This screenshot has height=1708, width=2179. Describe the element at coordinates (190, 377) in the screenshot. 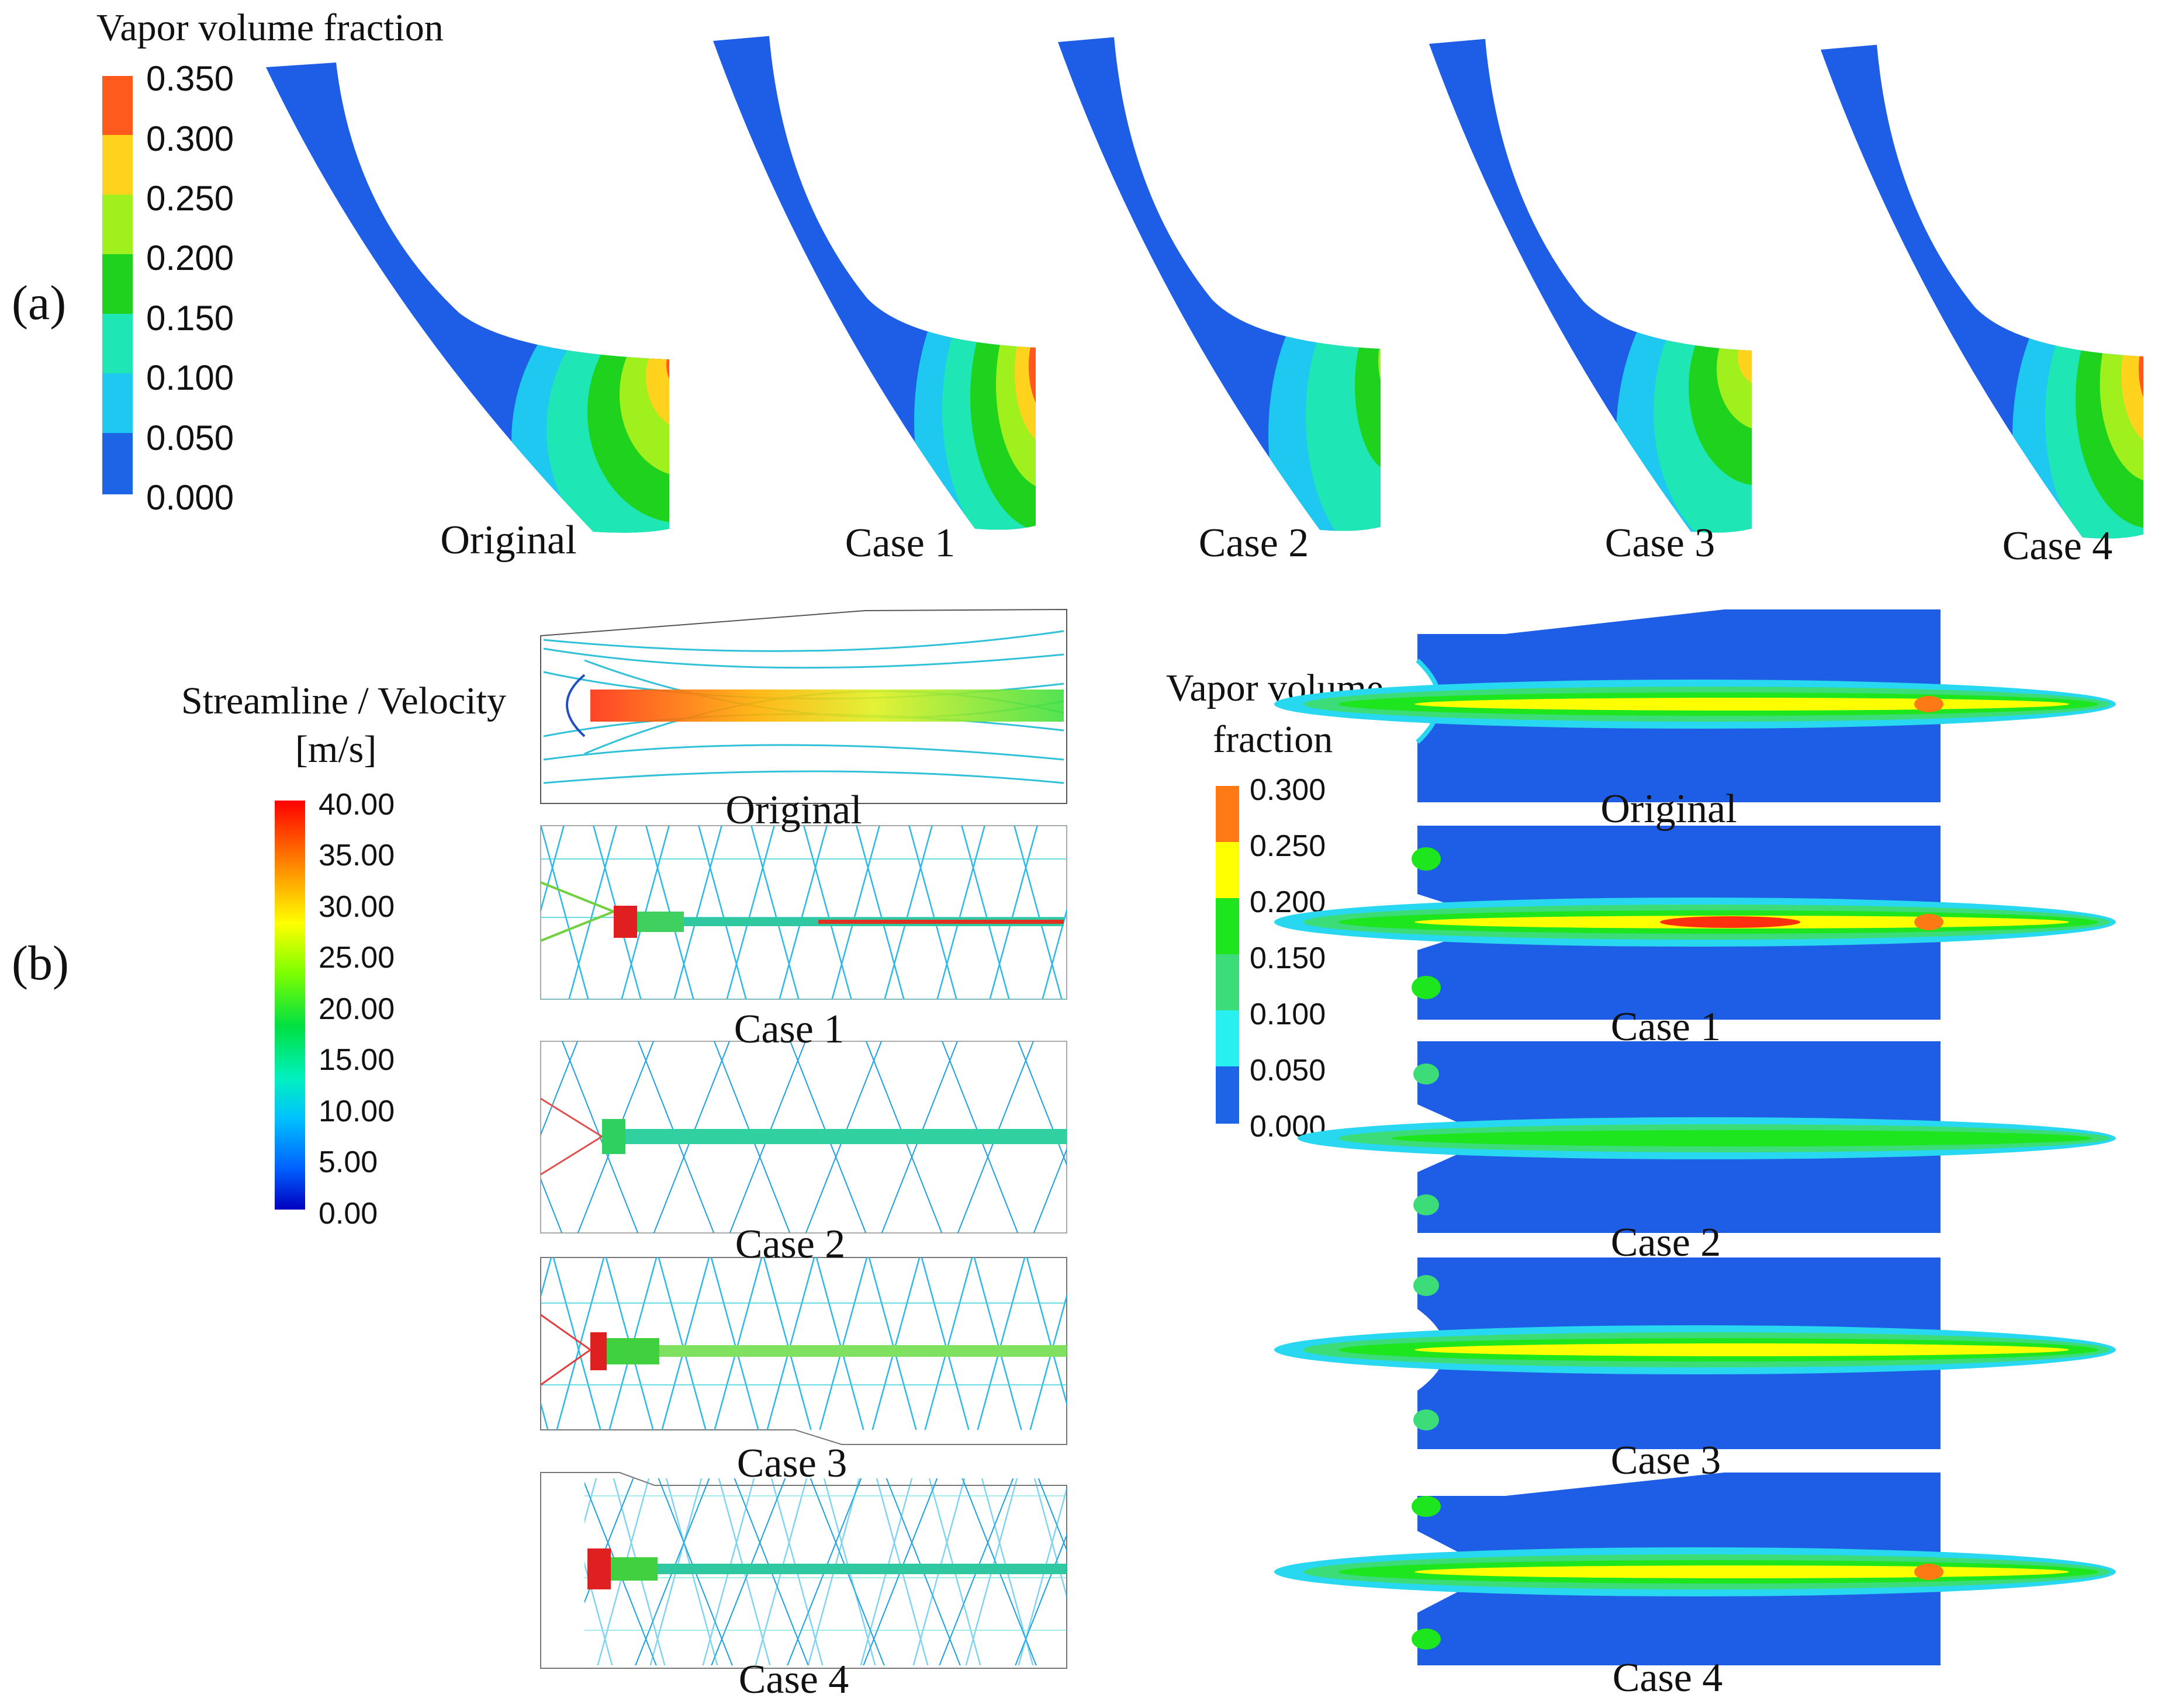

I see `panel-a-tick: 0.100` at that location.